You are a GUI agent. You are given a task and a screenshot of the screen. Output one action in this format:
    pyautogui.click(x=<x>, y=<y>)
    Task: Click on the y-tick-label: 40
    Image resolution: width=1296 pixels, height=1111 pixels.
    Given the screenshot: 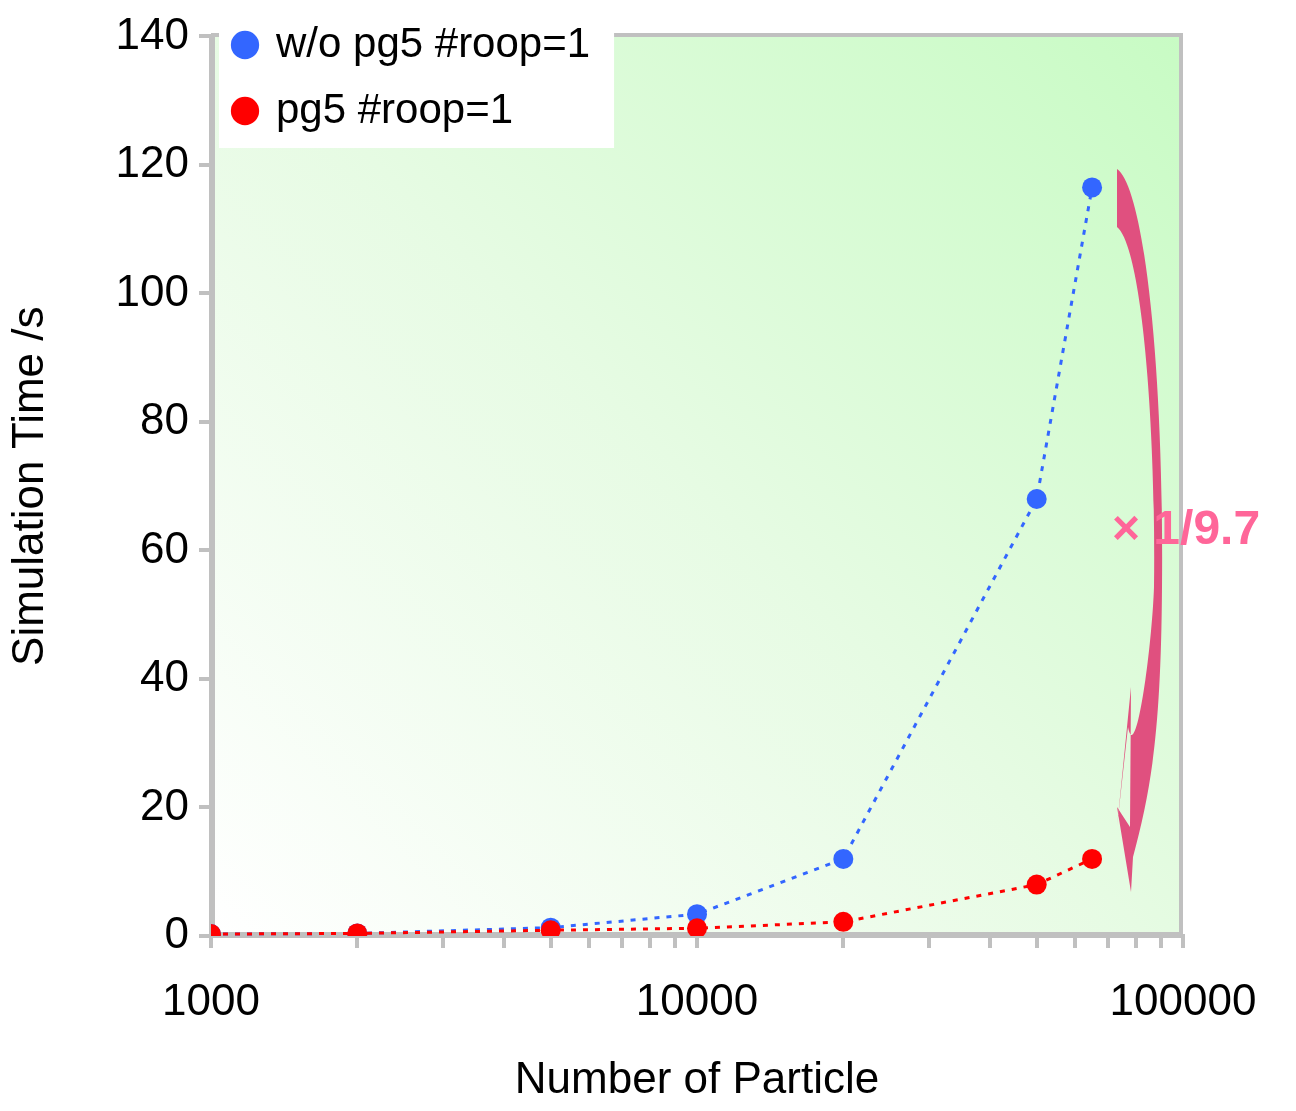 What is the action you would take?
    pyautogui.click(x=164, y=676)
    